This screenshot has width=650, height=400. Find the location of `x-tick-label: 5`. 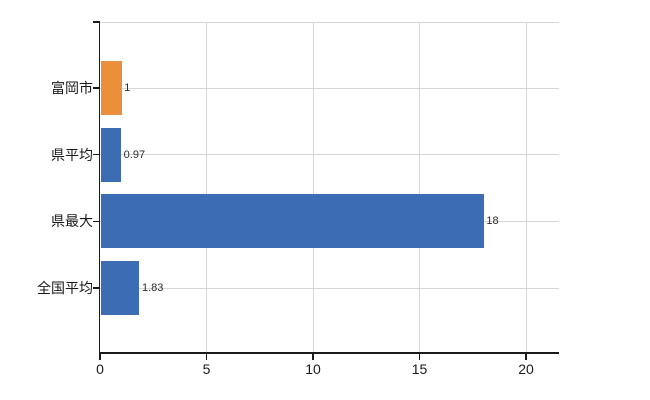

x-tick-label: 5 is located at coordinates (206, 369).